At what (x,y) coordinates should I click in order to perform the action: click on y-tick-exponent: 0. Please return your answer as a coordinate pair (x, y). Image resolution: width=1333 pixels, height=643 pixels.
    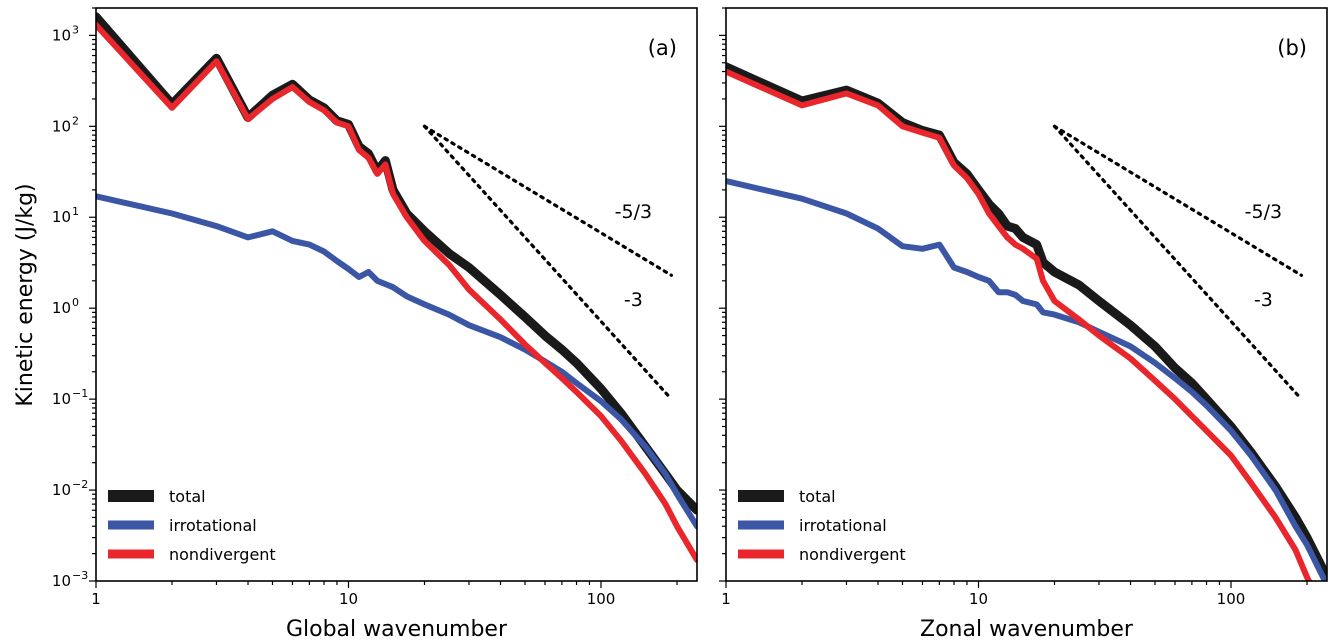
    Looking at the image, I should click on (75, 302).